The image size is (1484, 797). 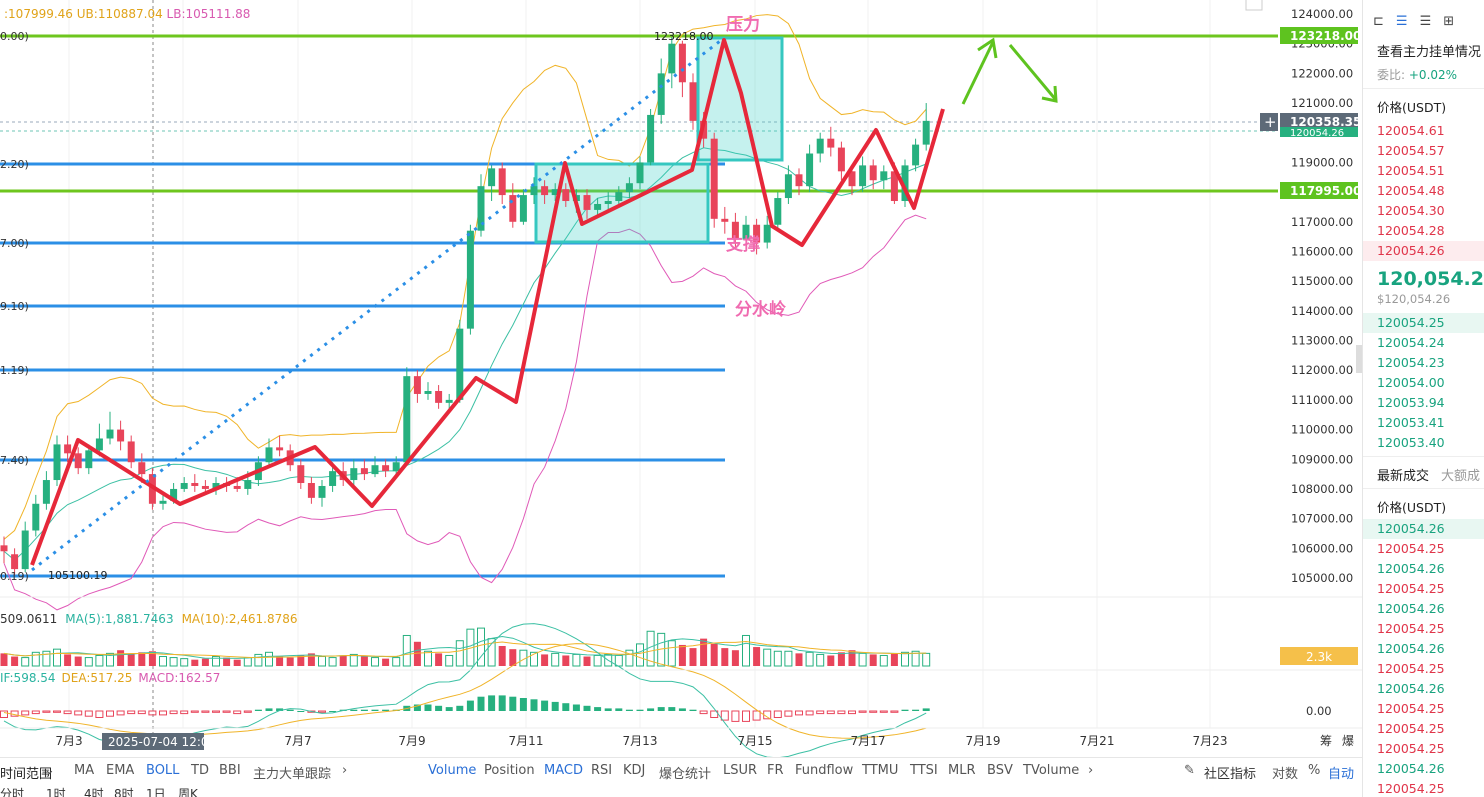 I want to click on bid-row: 120054.24, so click(x=1411, y=342).